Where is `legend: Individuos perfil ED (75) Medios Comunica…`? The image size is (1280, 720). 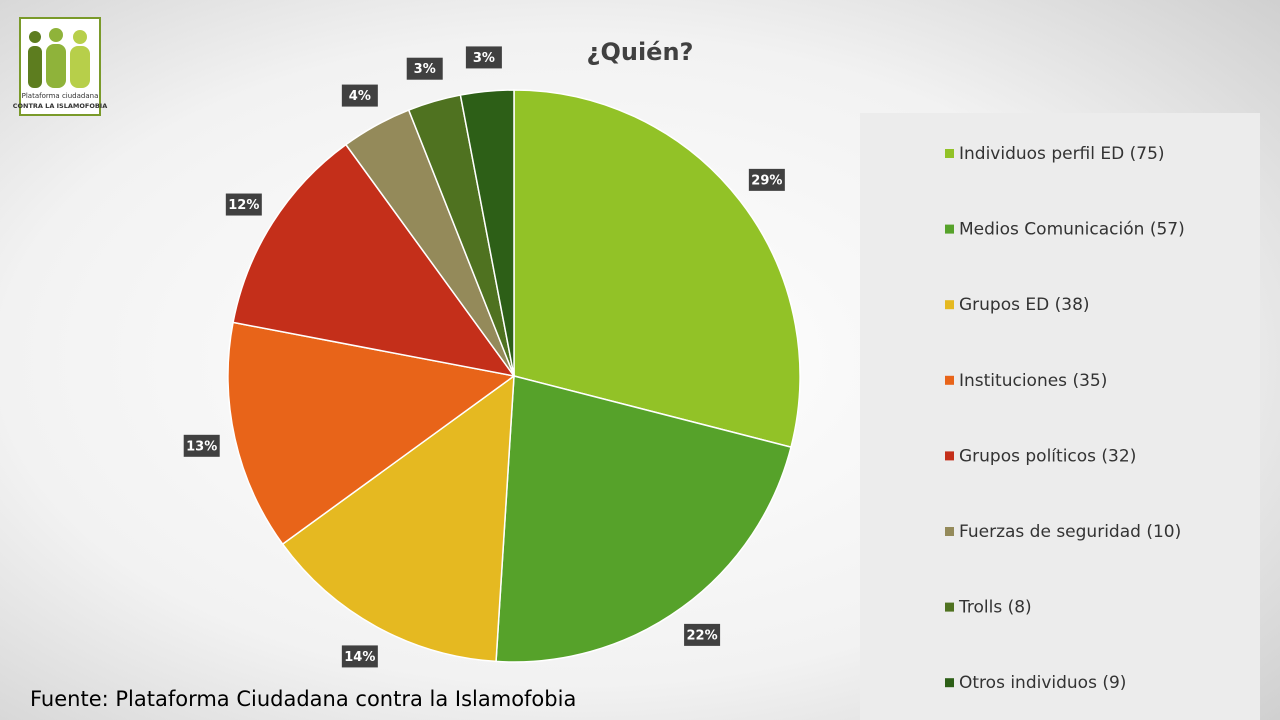
legend: Individuos perfil ED (75) Medios Comunica… is located at coordinates (1065, 418).